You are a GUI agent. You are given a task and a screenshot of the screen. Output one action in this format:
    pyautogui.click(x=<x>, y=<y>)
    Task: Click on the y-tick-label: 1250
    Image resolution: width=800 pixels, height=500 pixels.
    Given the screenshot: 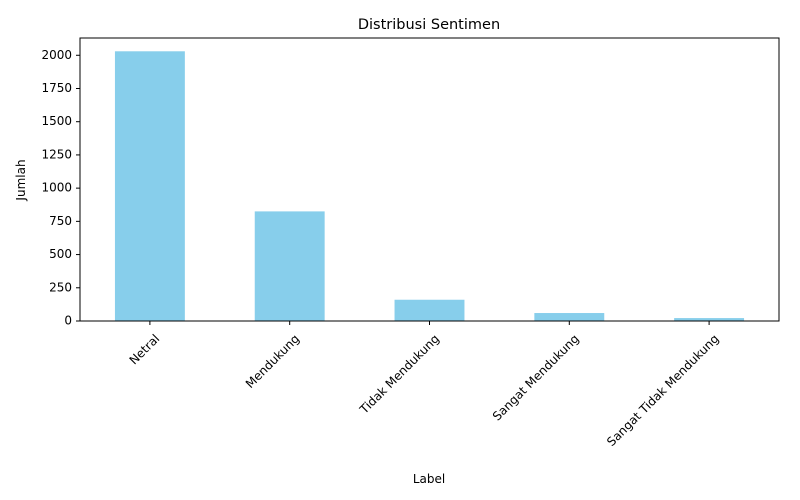 What is the action you would take?
    pyautogui.click(x=56, y=154)
    